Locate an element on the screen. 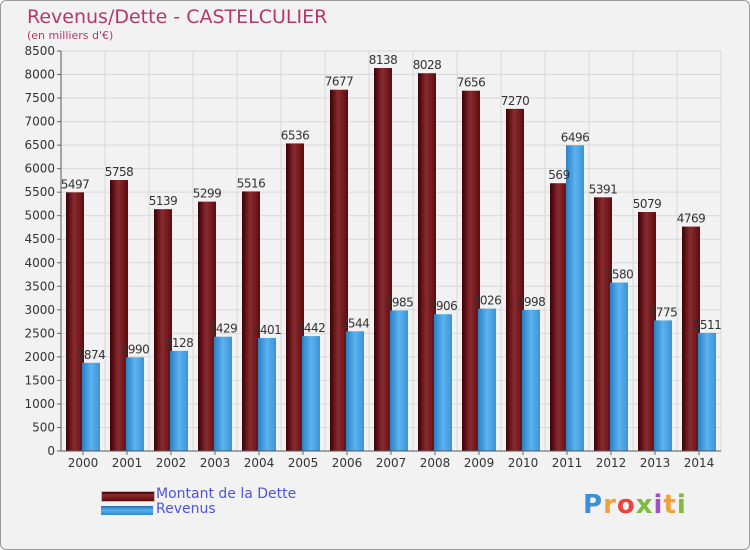 This screenshot has width=750, height=550. chart-subtitle: (en milliers d'€) is located at coordinates (70, 35).